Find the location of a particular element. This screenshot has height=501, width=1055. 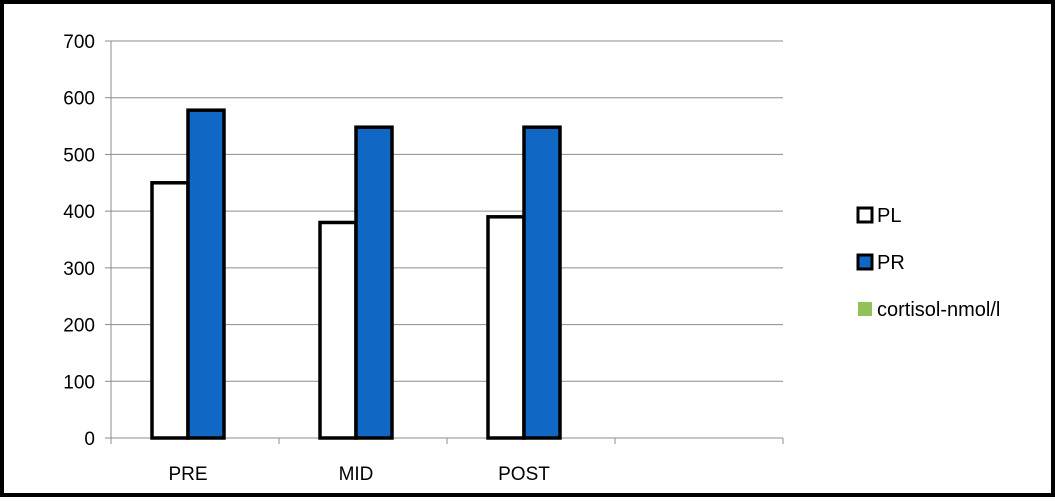

legend-swatch-pl is located at coordinates (865, 215).